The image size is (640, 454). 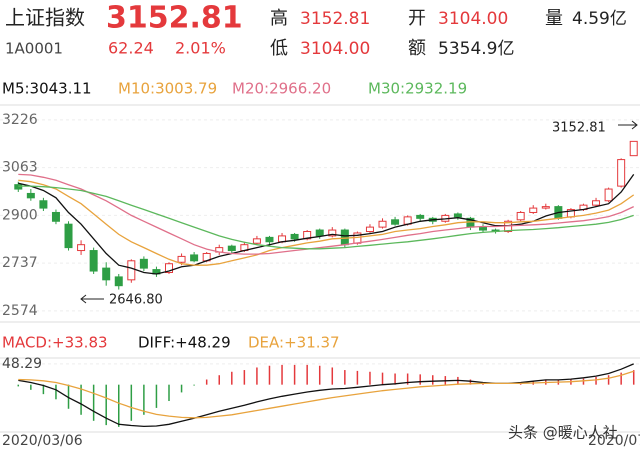 I want to click on ma5-label: M5:3043.11, so click(x=47, y=89).